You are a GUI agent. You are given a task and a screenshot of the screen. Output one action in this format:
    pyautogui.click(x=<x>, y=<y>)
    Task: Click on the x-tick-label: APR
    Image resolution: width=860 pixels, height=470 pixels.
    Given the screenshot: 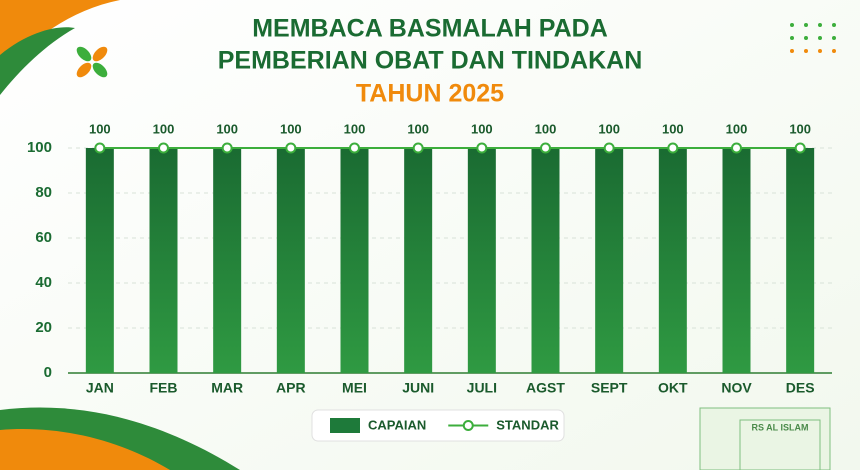 What is the action you would take?
    pyautogui.click(x=291, y=388)
    